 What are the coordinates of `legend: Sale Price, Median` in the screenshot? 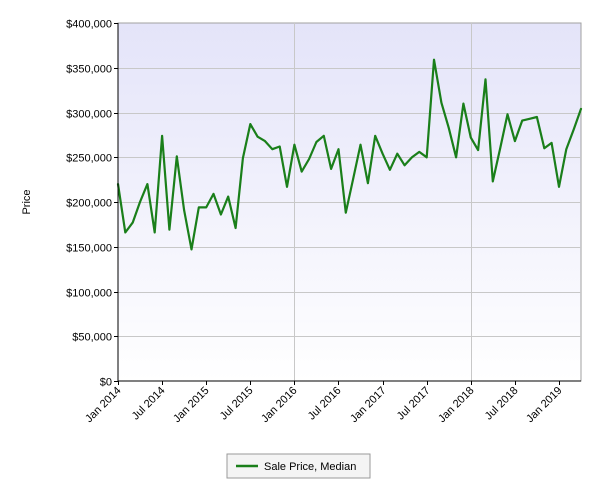 It's located at (298, 466).